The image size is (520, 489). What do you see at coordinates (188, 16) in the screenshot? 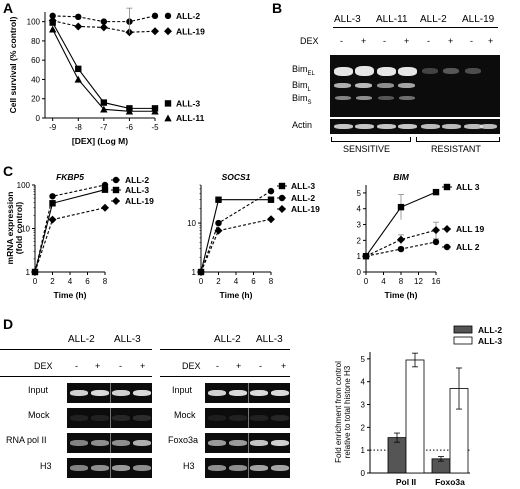
I see `series-label: ALL-2` at bounding box center [188, 16].